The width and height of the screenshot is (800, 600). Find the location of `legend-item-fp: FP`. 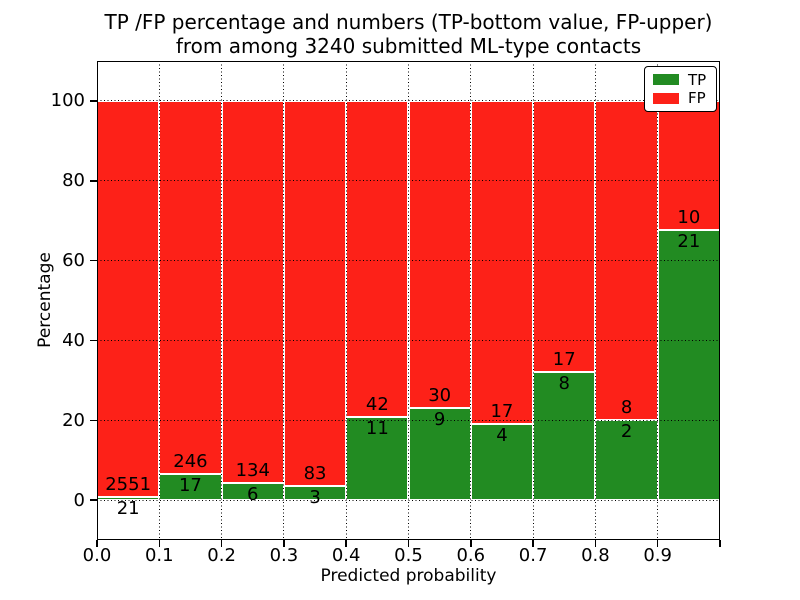

legend-item-fp: FP is located at coordinates (680, 98).